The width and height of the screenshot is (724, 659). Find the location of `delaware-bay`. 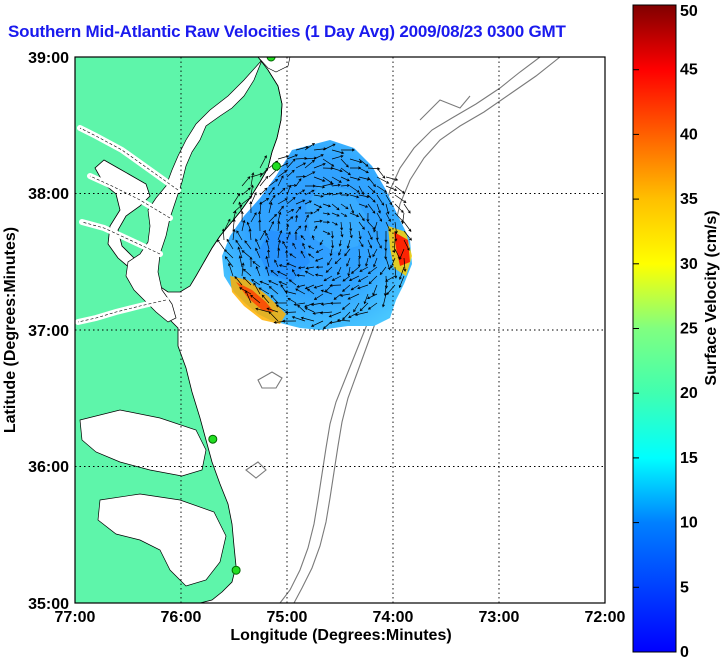

delaware-bay is located at coordinates (274, 65).